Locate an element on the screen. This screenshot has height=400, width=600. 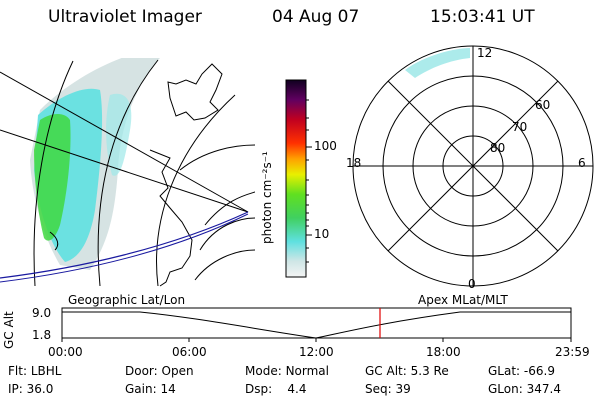
info-mode: Mode: Normal is located at coordinates (287, 371).